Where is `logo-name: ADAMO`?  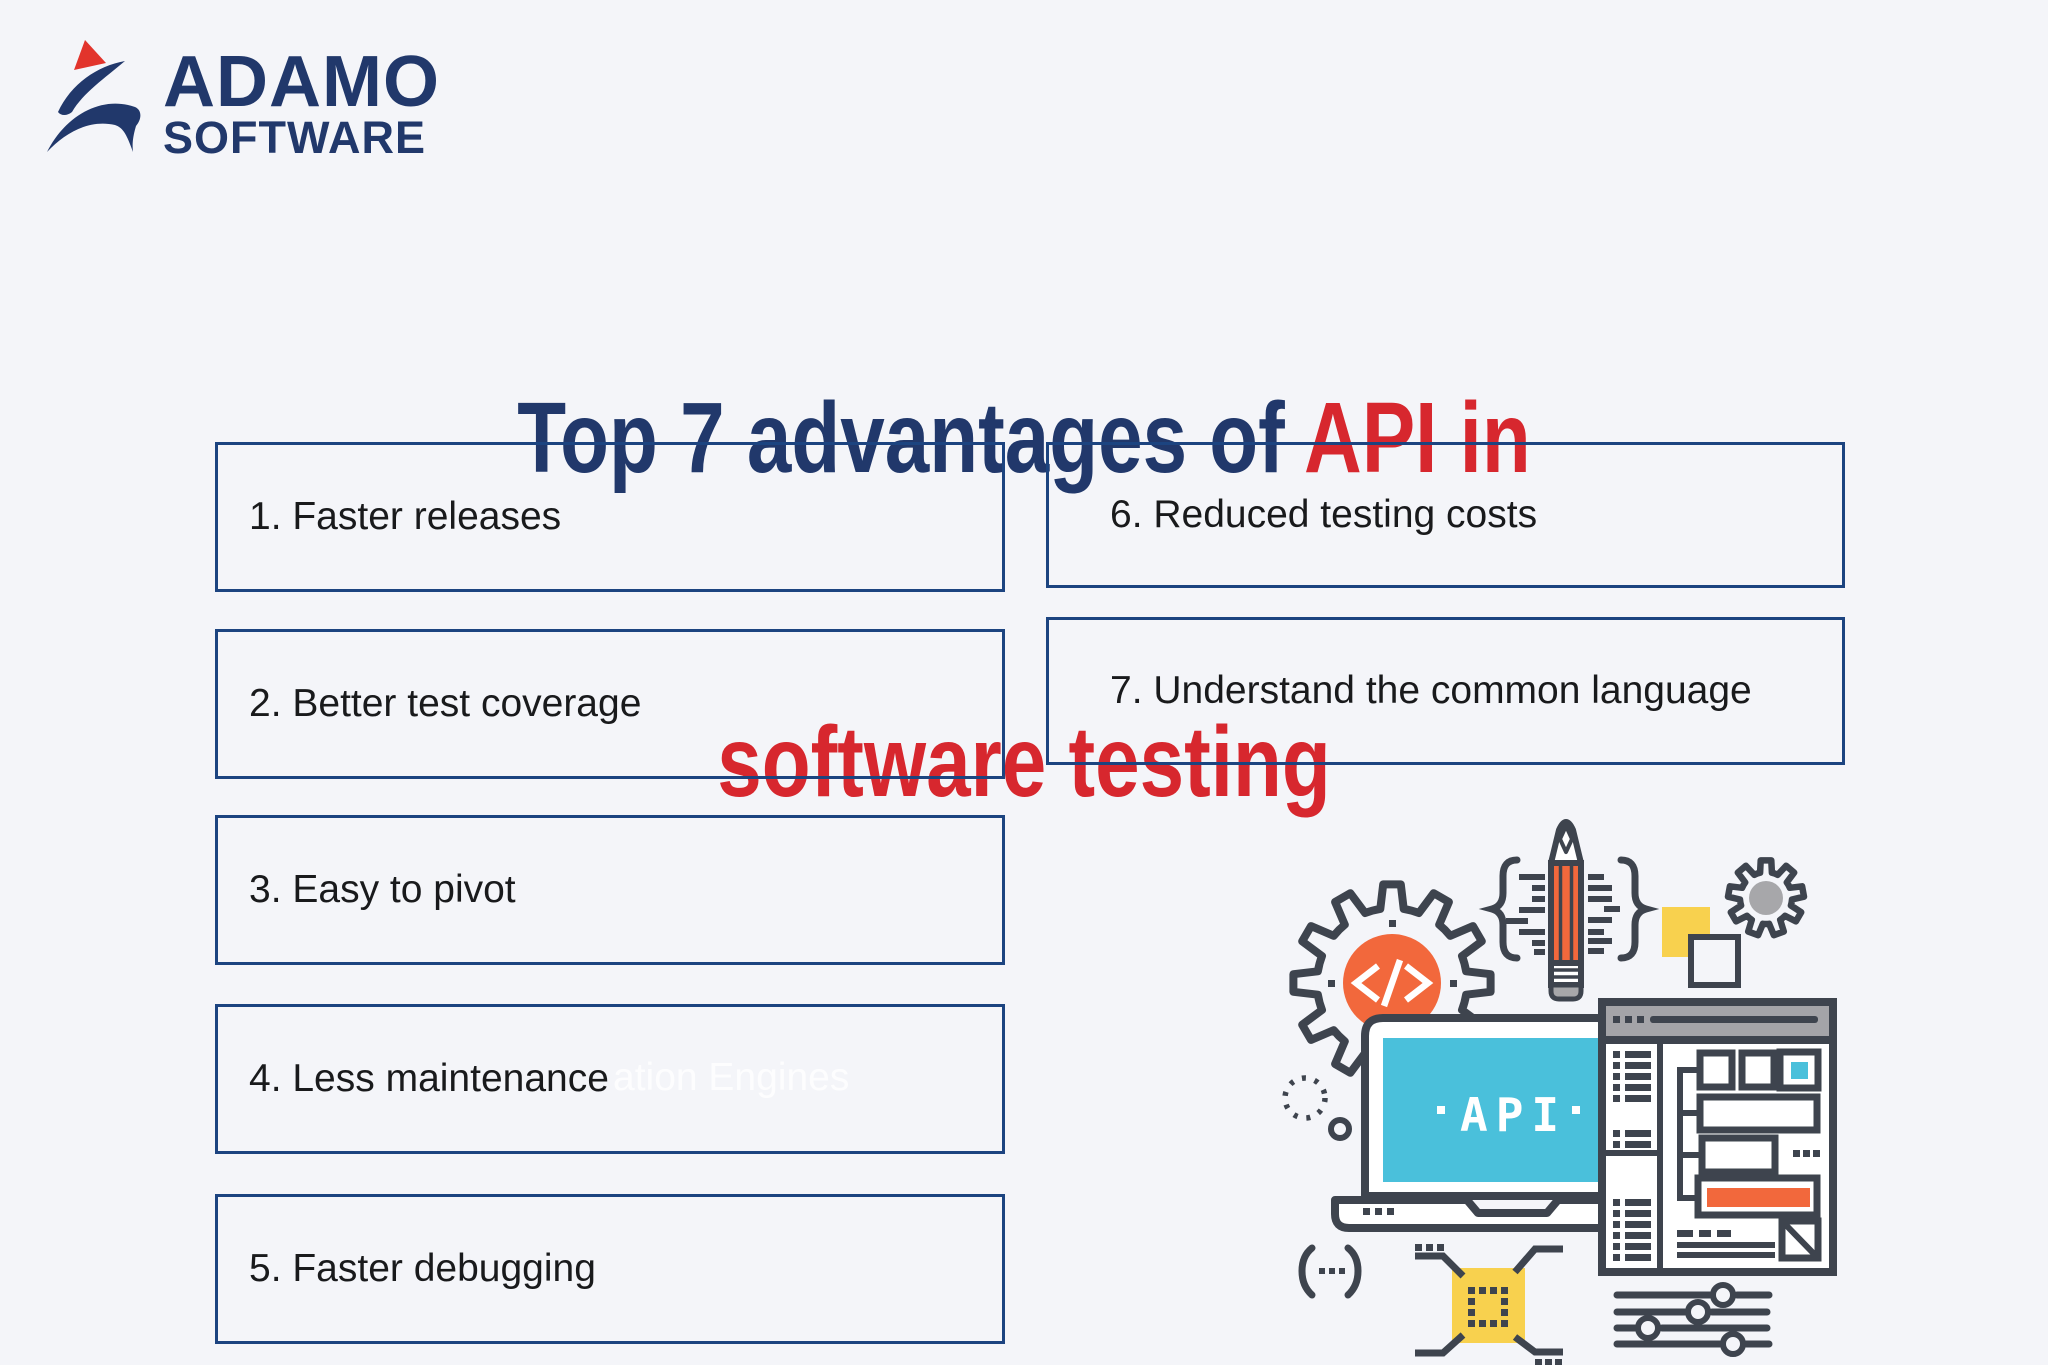 logo-name: ADAMO is located at coordinates (301, 82).